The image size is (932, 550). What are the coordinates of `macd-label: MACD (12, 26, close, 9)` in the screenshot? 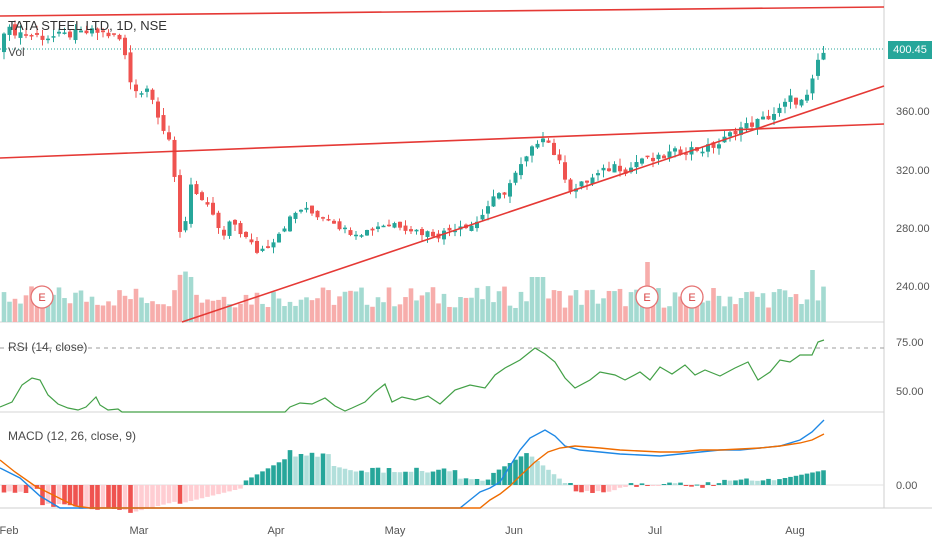 It's located at (72, 436).